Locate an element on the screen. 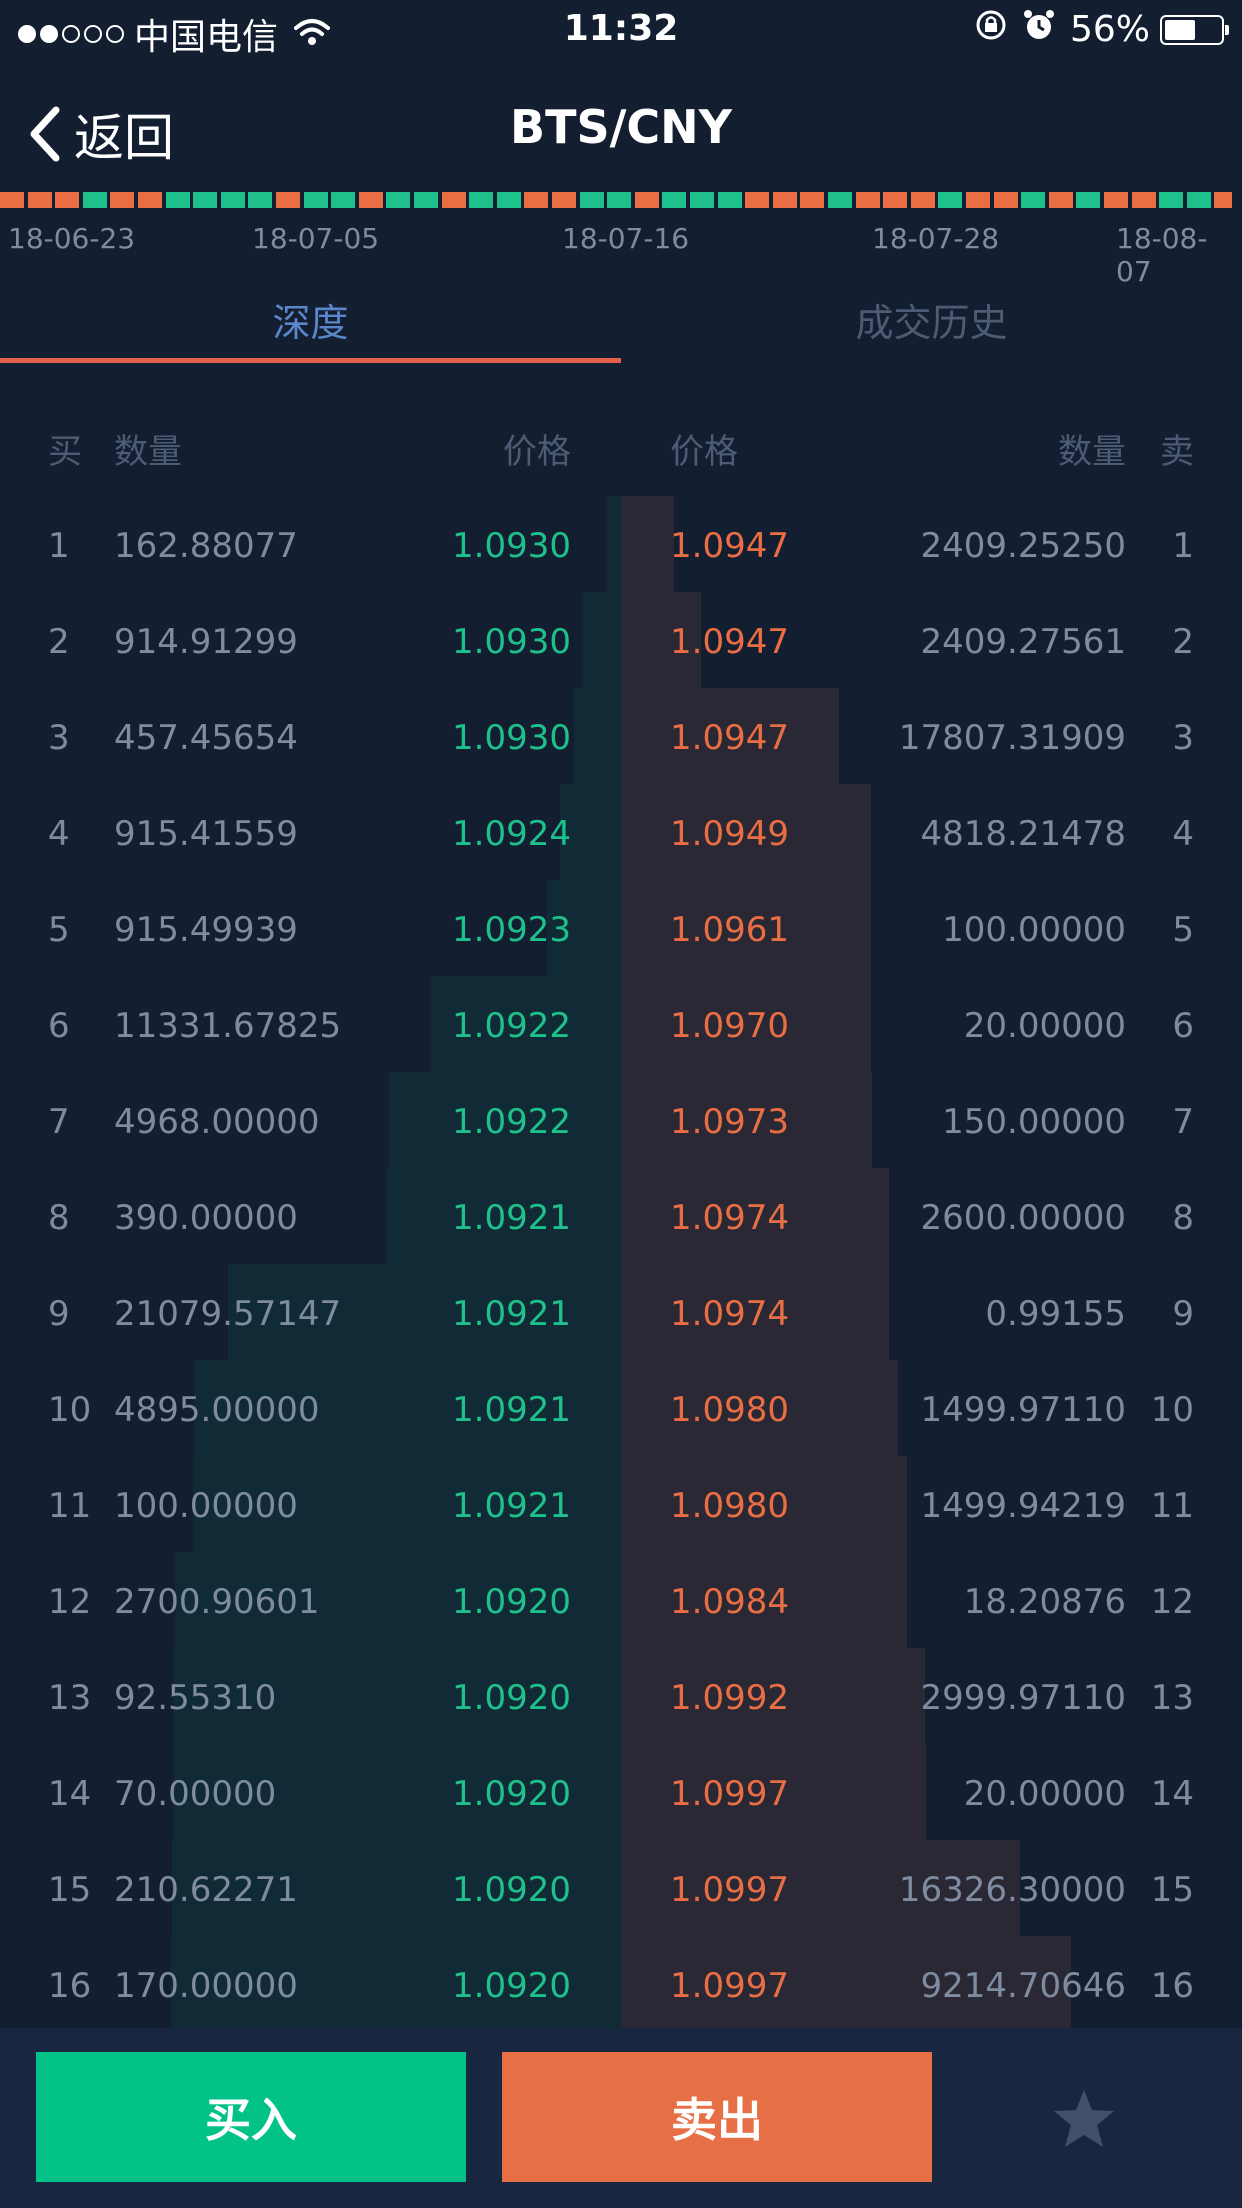 The image size is (1242, 2208). ask-price: 1.0974 is located at coordinates (729, 1218).